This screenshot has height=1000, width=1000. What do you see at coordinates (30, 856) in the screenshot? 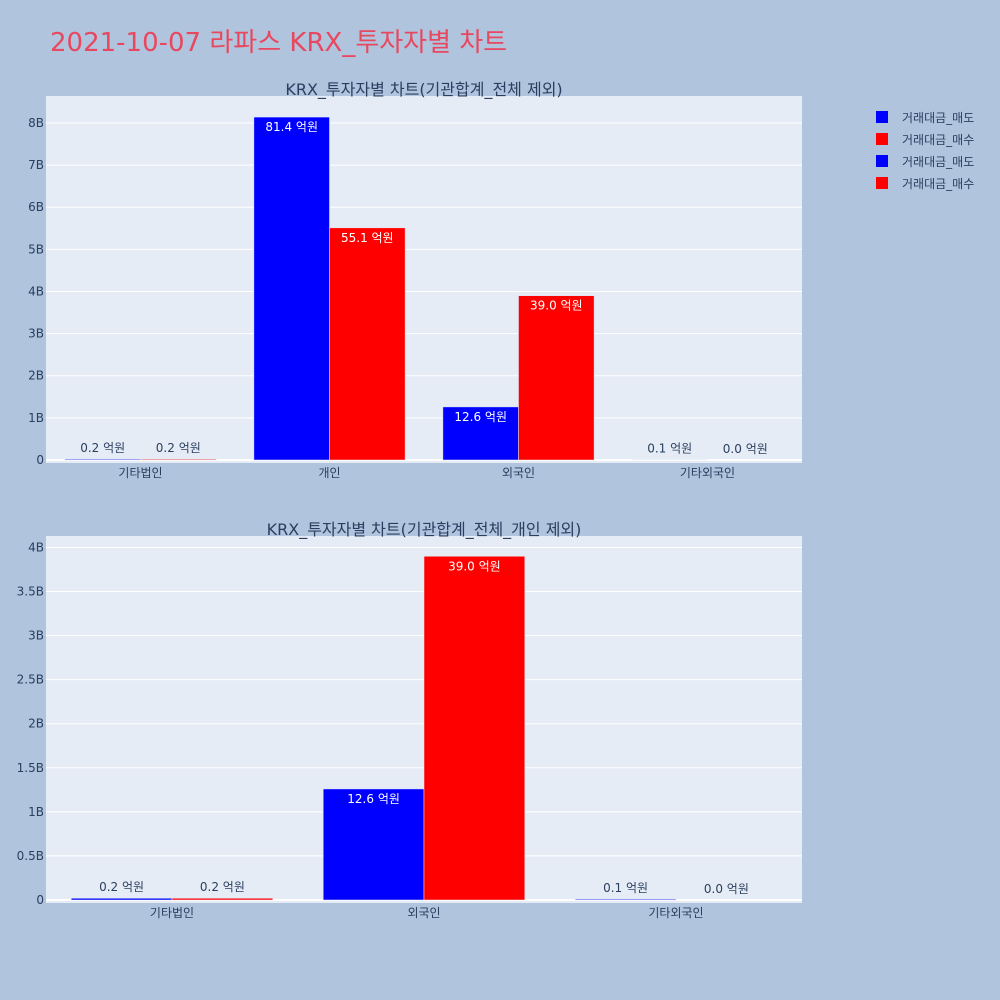
I see `y-tick-label: 0.5B` at bounding box center [30, 856].